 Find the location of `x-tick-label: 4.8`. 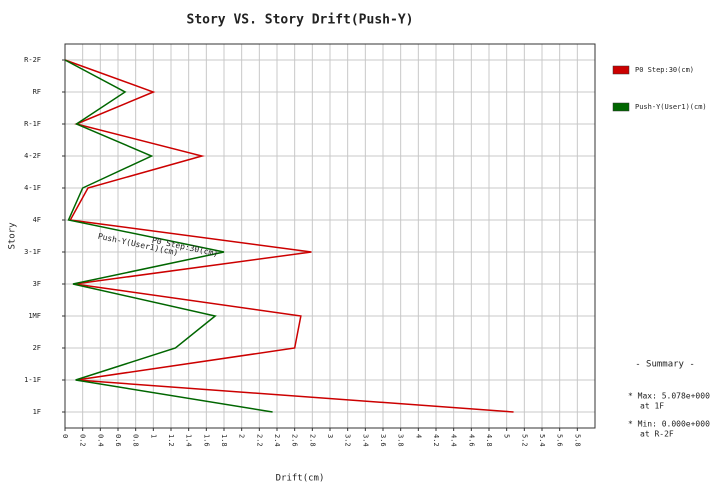

x-tick-label: 4.8 is located at coordinates (489, 440).